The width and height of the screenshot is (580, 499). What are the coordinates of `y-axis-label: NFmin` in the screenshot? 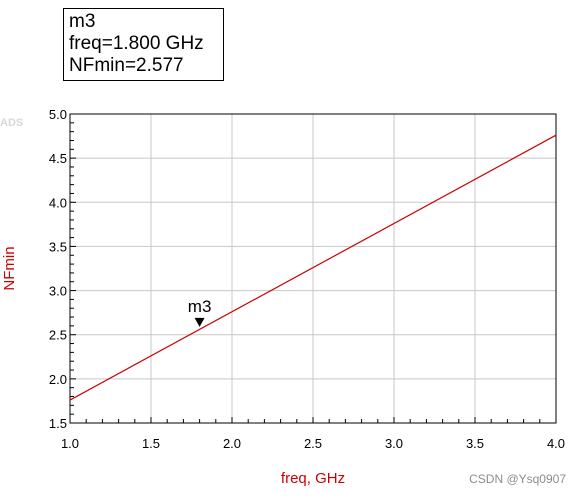 It's located at (9, 268).